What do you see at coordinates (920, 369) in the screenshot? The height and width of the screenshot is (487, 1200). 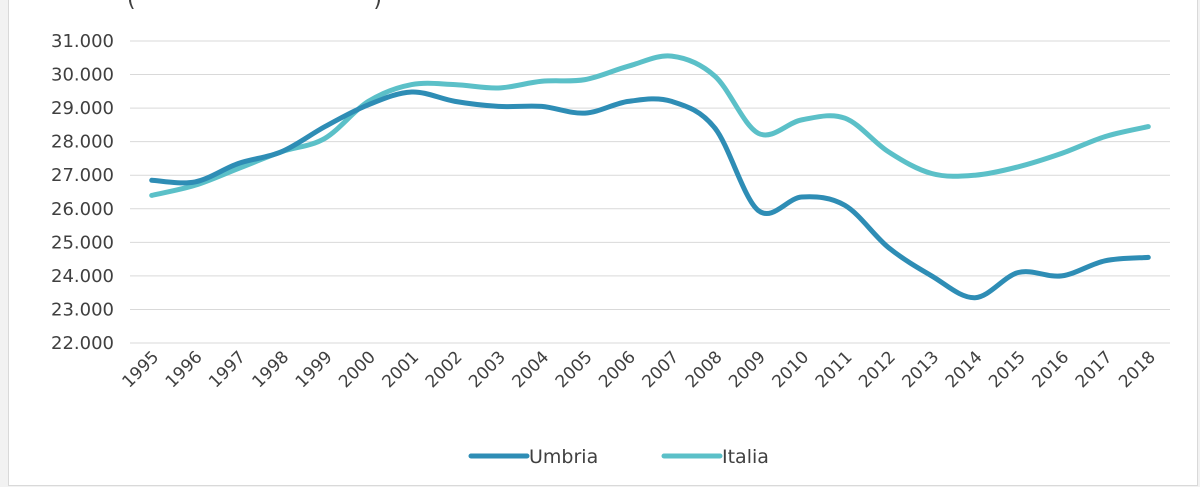 I see `x-tick-label: 2013` at bounding box center [920, 369].